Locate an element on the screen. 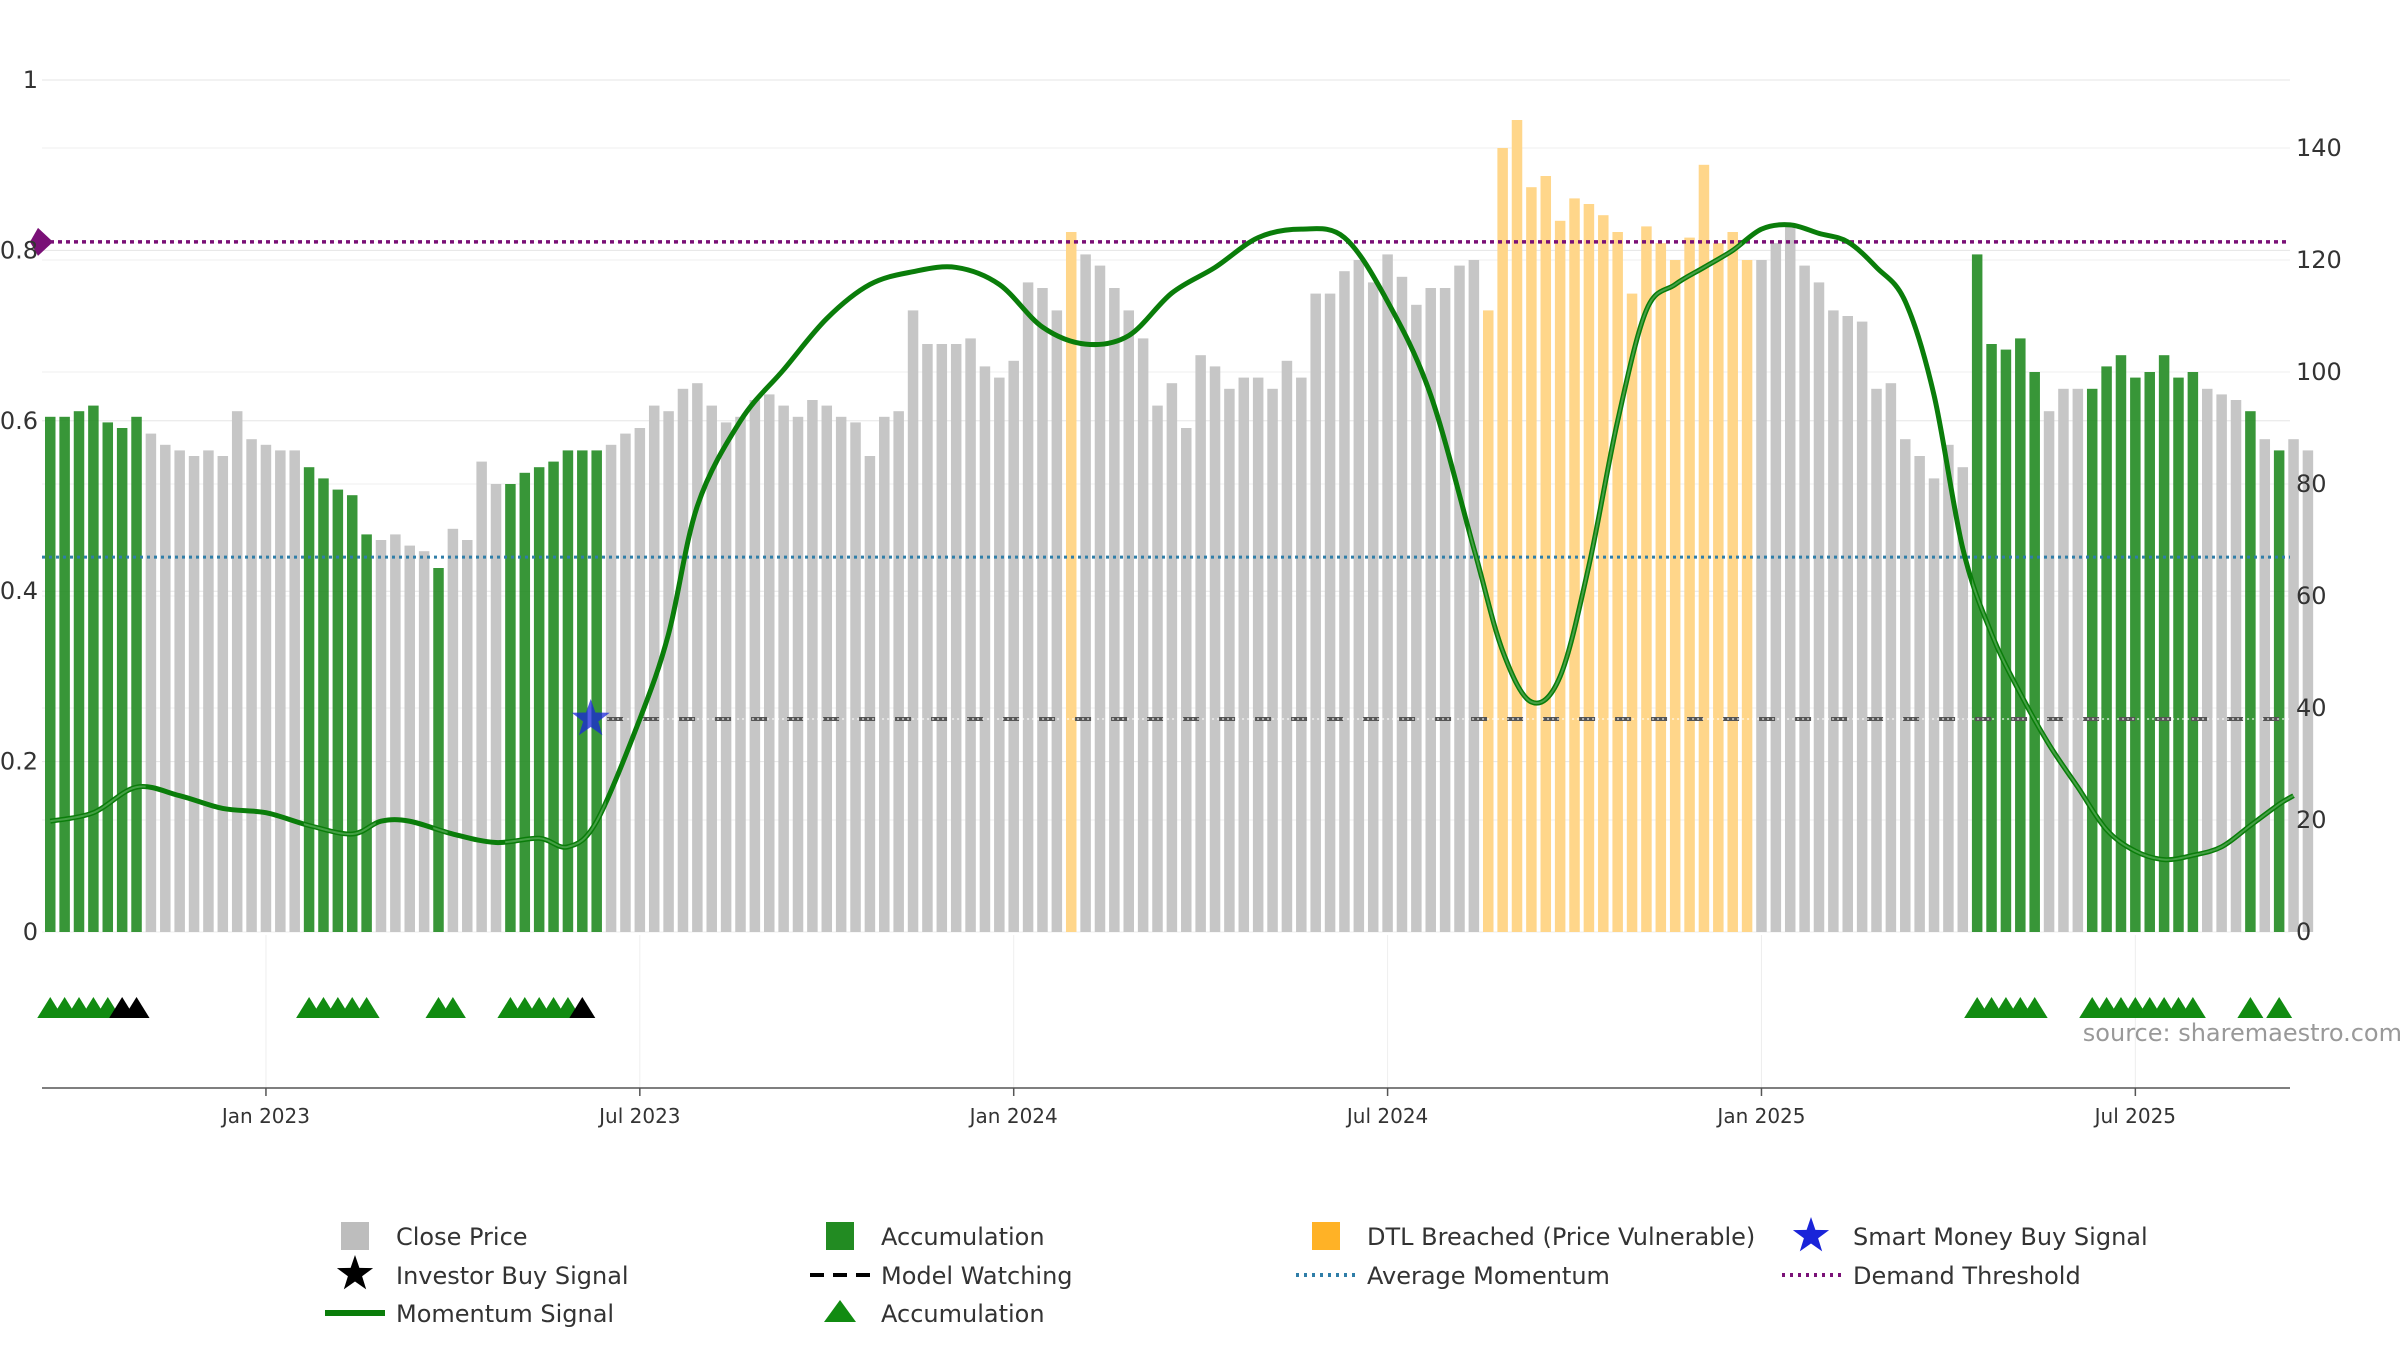 This screenshot has height=1350, width=2400. smart-money-star-icon is located at coordinates (590, 717).